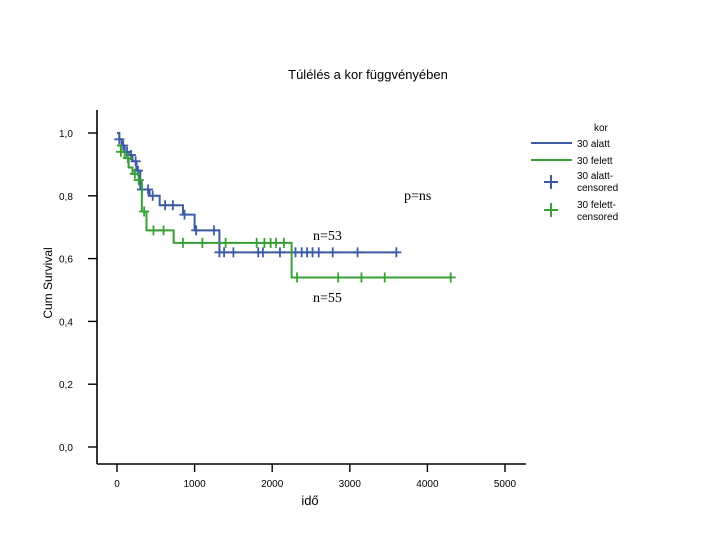 The height and width of the screenshot is (540, 720). I want to click on y-tick-label: 0,0, so click(66, 448).